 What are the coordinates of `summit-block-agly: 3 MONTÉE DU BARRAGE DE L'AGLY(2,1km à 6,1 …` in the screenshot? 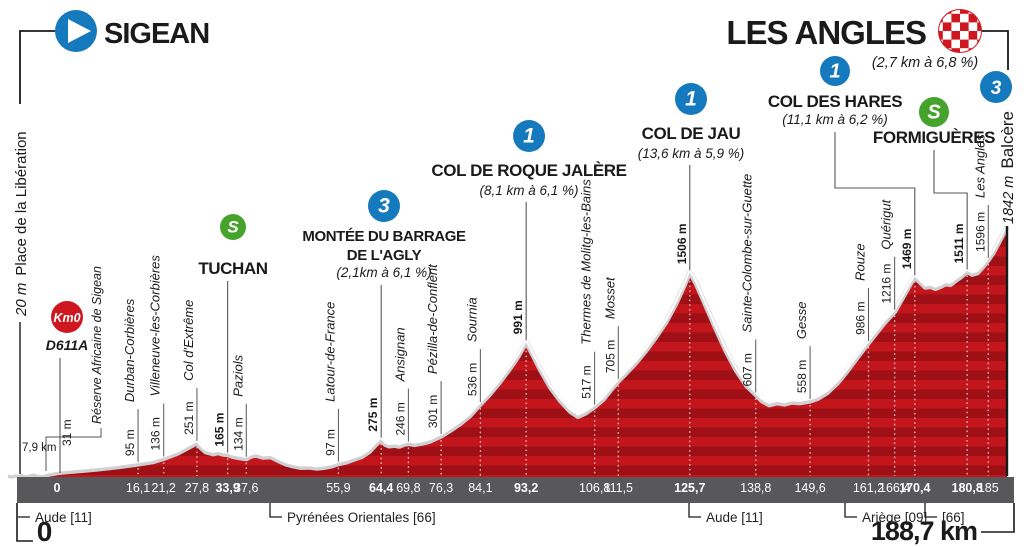 It's located at (384, 235).